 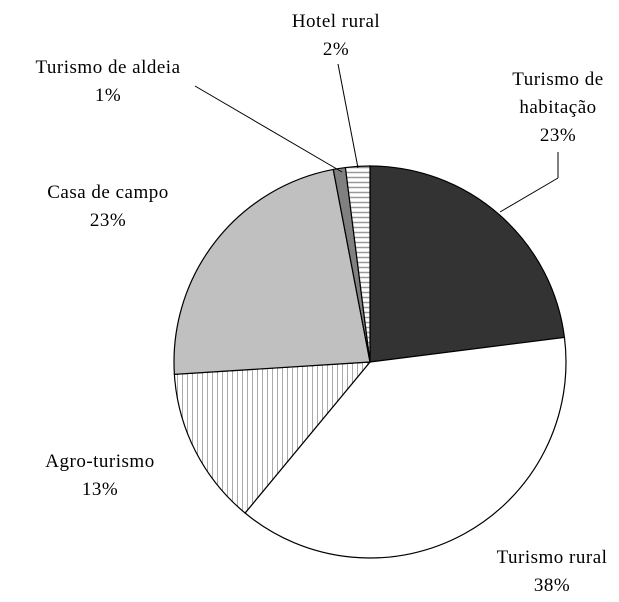 What do you see at coordinates (108, 192) in the screenshot?
I see `category-label: Casa de campo` at bounding box center [108, 192].